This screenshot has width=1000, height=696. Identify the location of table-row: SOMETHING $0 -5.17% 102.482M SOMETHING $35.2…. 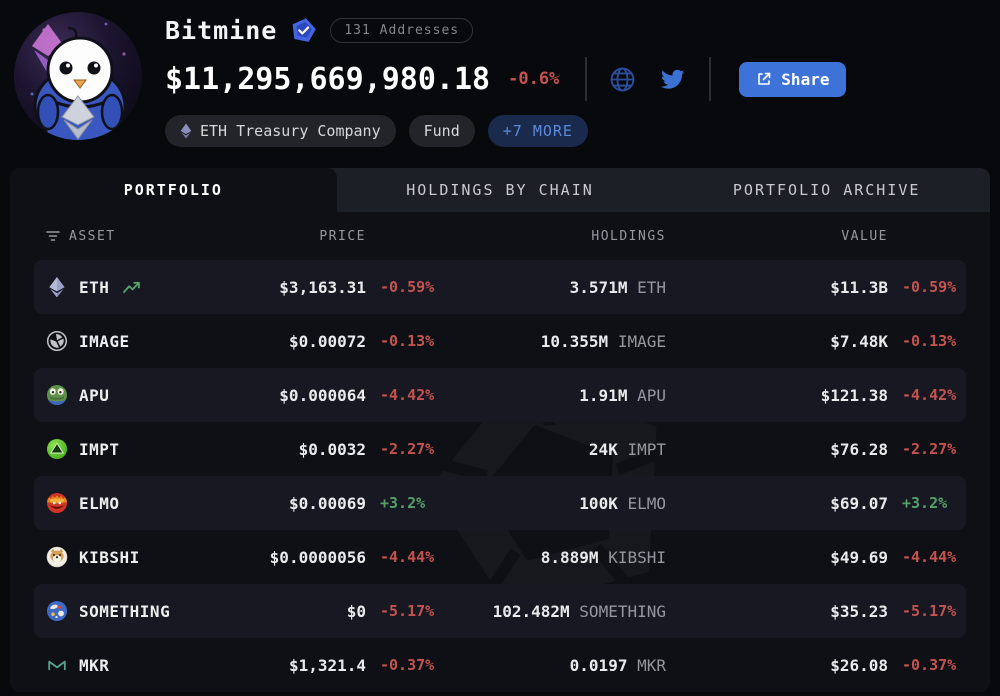
(500, 611).